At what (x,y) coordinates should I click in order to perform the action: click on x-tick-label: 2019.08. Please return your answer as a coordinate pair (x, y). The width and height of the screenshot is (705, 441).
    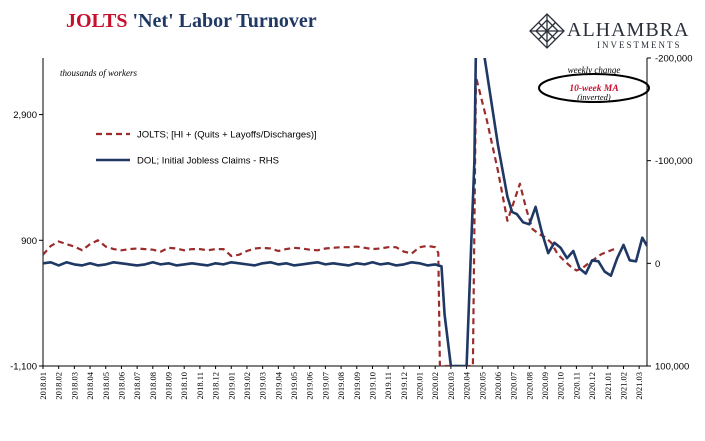
    Looking at the image, I should click on (341, 386).